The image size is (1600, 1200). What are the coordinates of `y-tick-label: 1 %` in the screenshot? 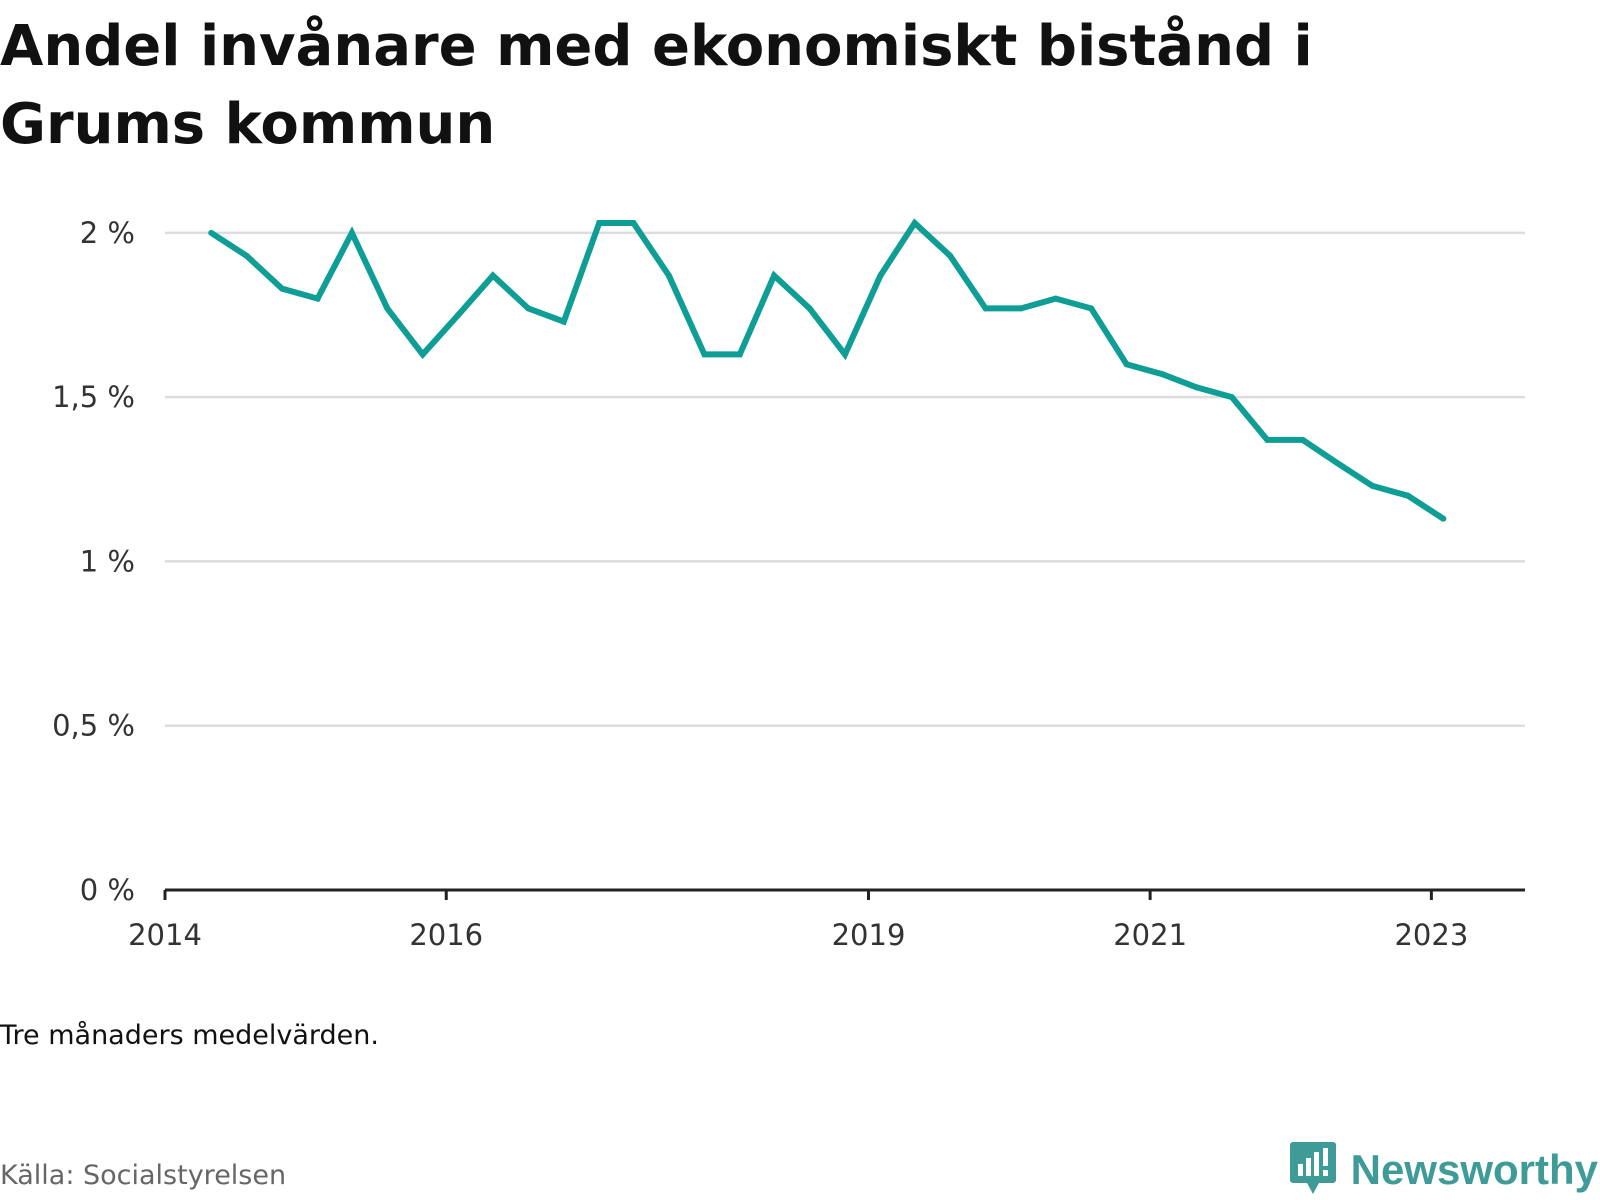 It's located at (107, 561).